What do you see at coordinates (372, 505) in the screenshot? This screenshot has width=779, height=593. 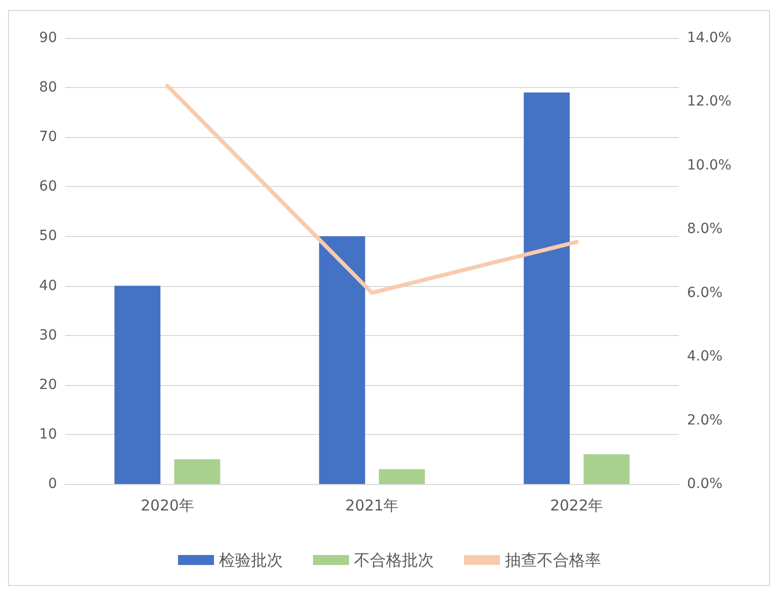 I see `x-tick-label: 2021年` at bounding box center [372, 505].